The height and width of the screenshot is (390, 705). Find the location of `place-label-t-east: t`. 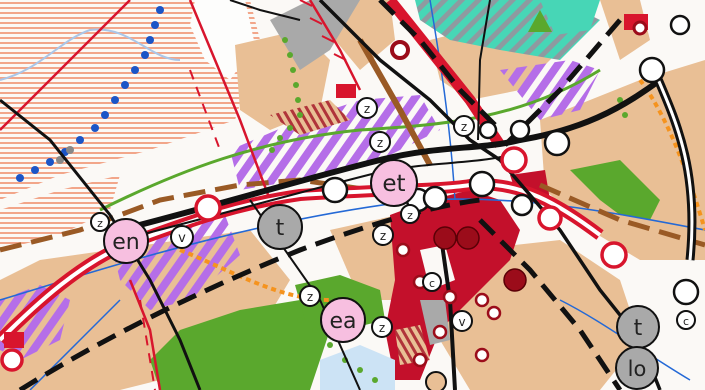

place-label-t-east: t is located at coordinates (638, 327).